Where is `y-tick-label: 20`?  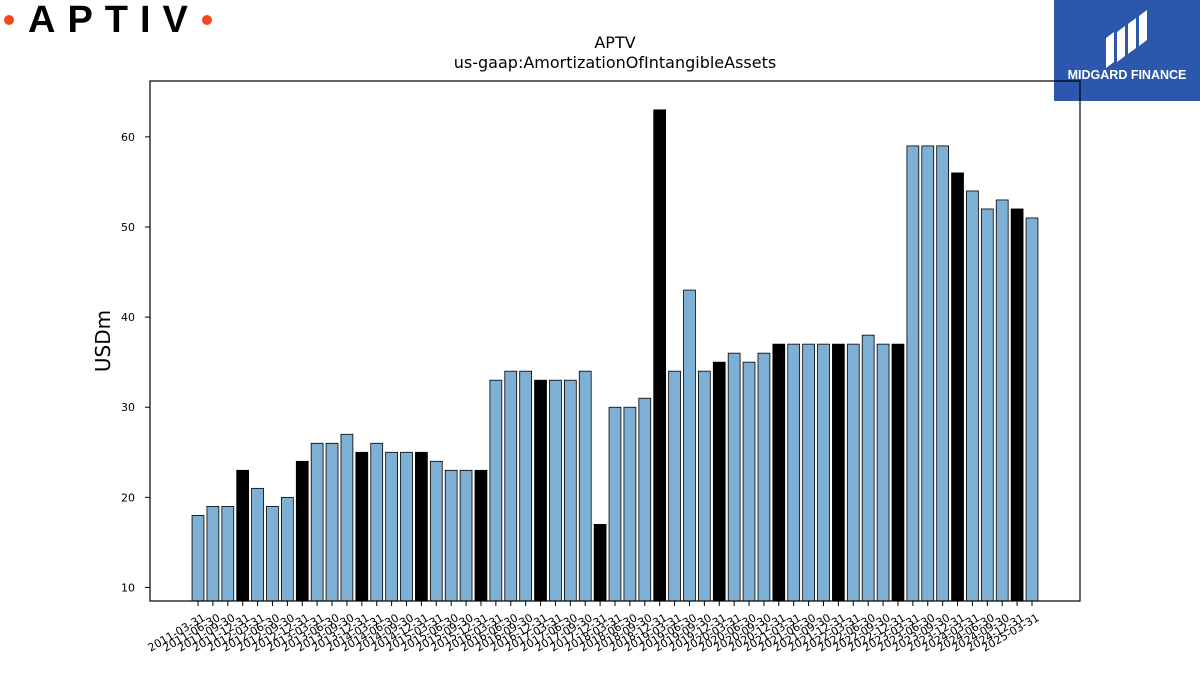 y-tick-label: 20 is located at coordinates (128, 497).